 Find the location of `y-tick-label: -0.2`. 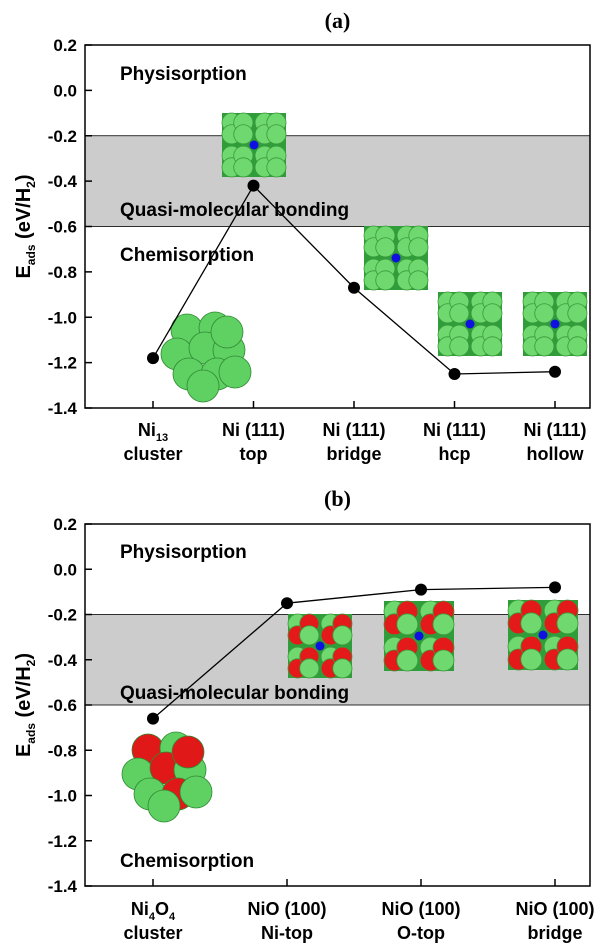

y-tick-label: -0.2 is located at coordinates (62, 615).